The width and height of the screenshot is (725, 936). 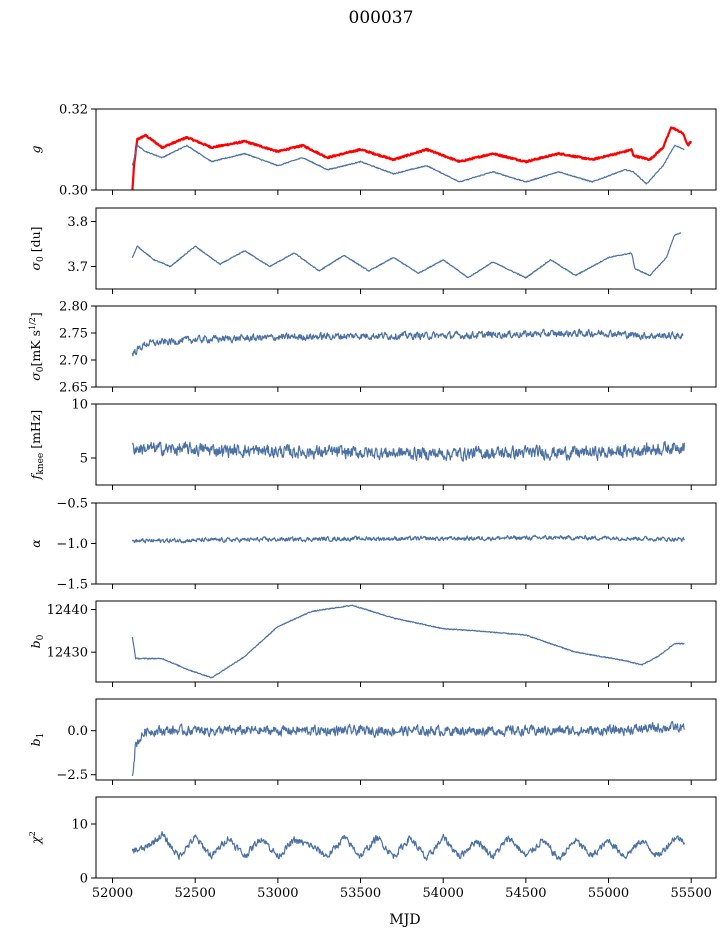 I want to click on axes-frame-alpha, so click(x=406, y=543).